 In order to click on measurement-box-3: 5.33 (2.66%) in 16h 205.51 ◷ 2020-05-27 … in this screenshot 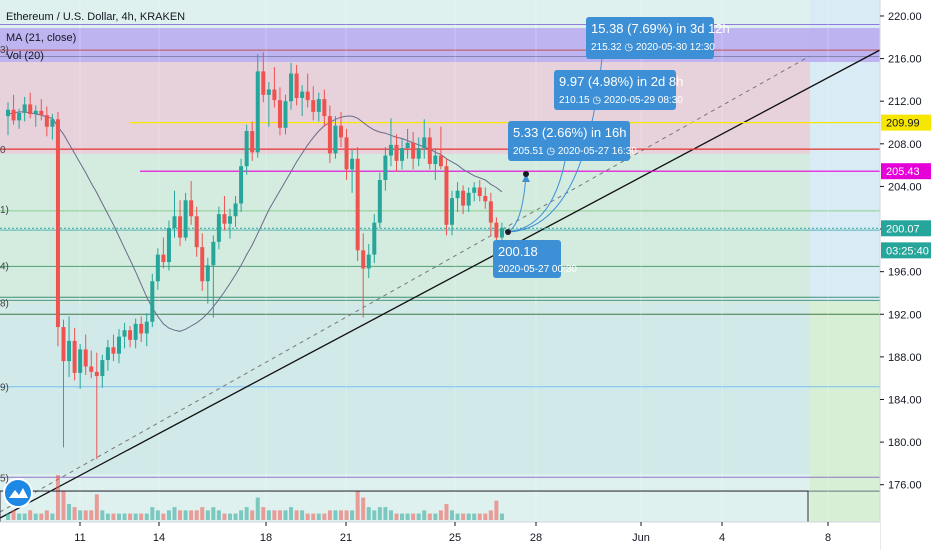, I will do `click(572, 141)`.